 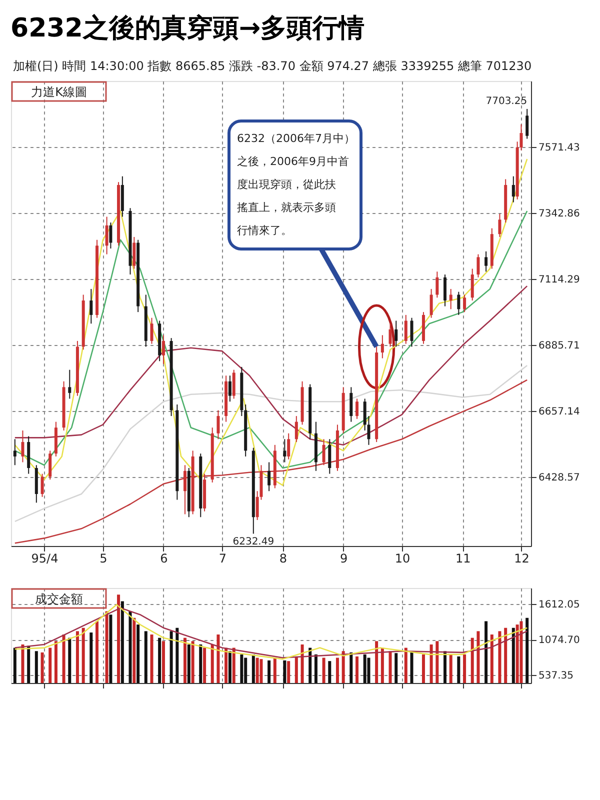 I want to click on y-tick-label: 6885.71, so click(x=559, y=346).